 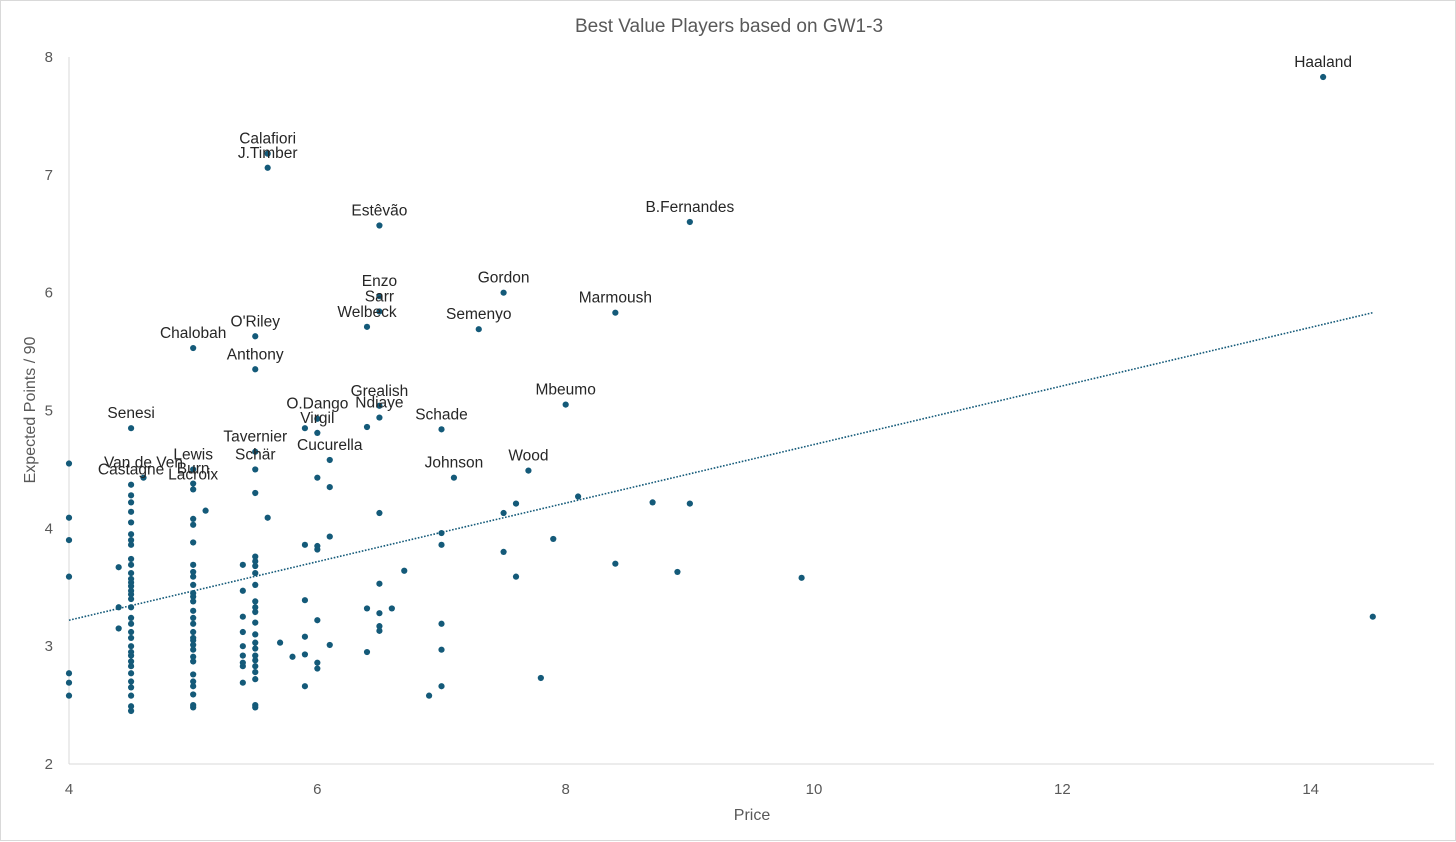 What do you see at coordinates (1062, 789) in the screenshot?
I see `x-tick-label: 12` at bounding box center [1062, 789].